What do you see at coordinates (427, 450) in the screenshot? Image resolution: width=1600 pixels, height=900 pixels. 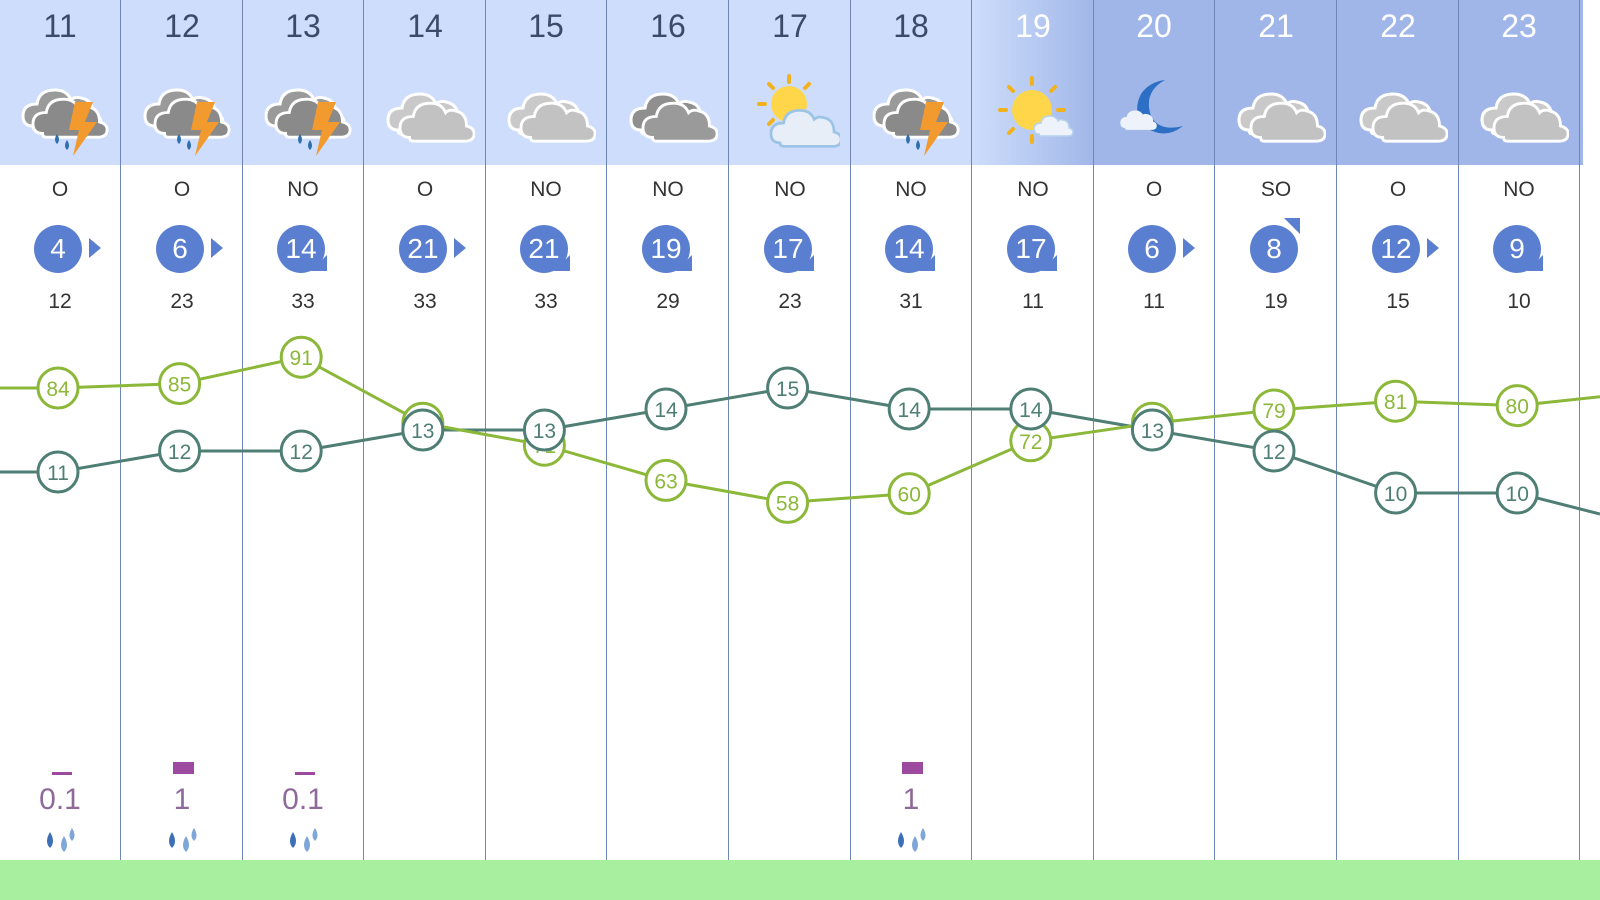 I see `hour-column: 14 O 21 33` at bounding box center [427, 450].